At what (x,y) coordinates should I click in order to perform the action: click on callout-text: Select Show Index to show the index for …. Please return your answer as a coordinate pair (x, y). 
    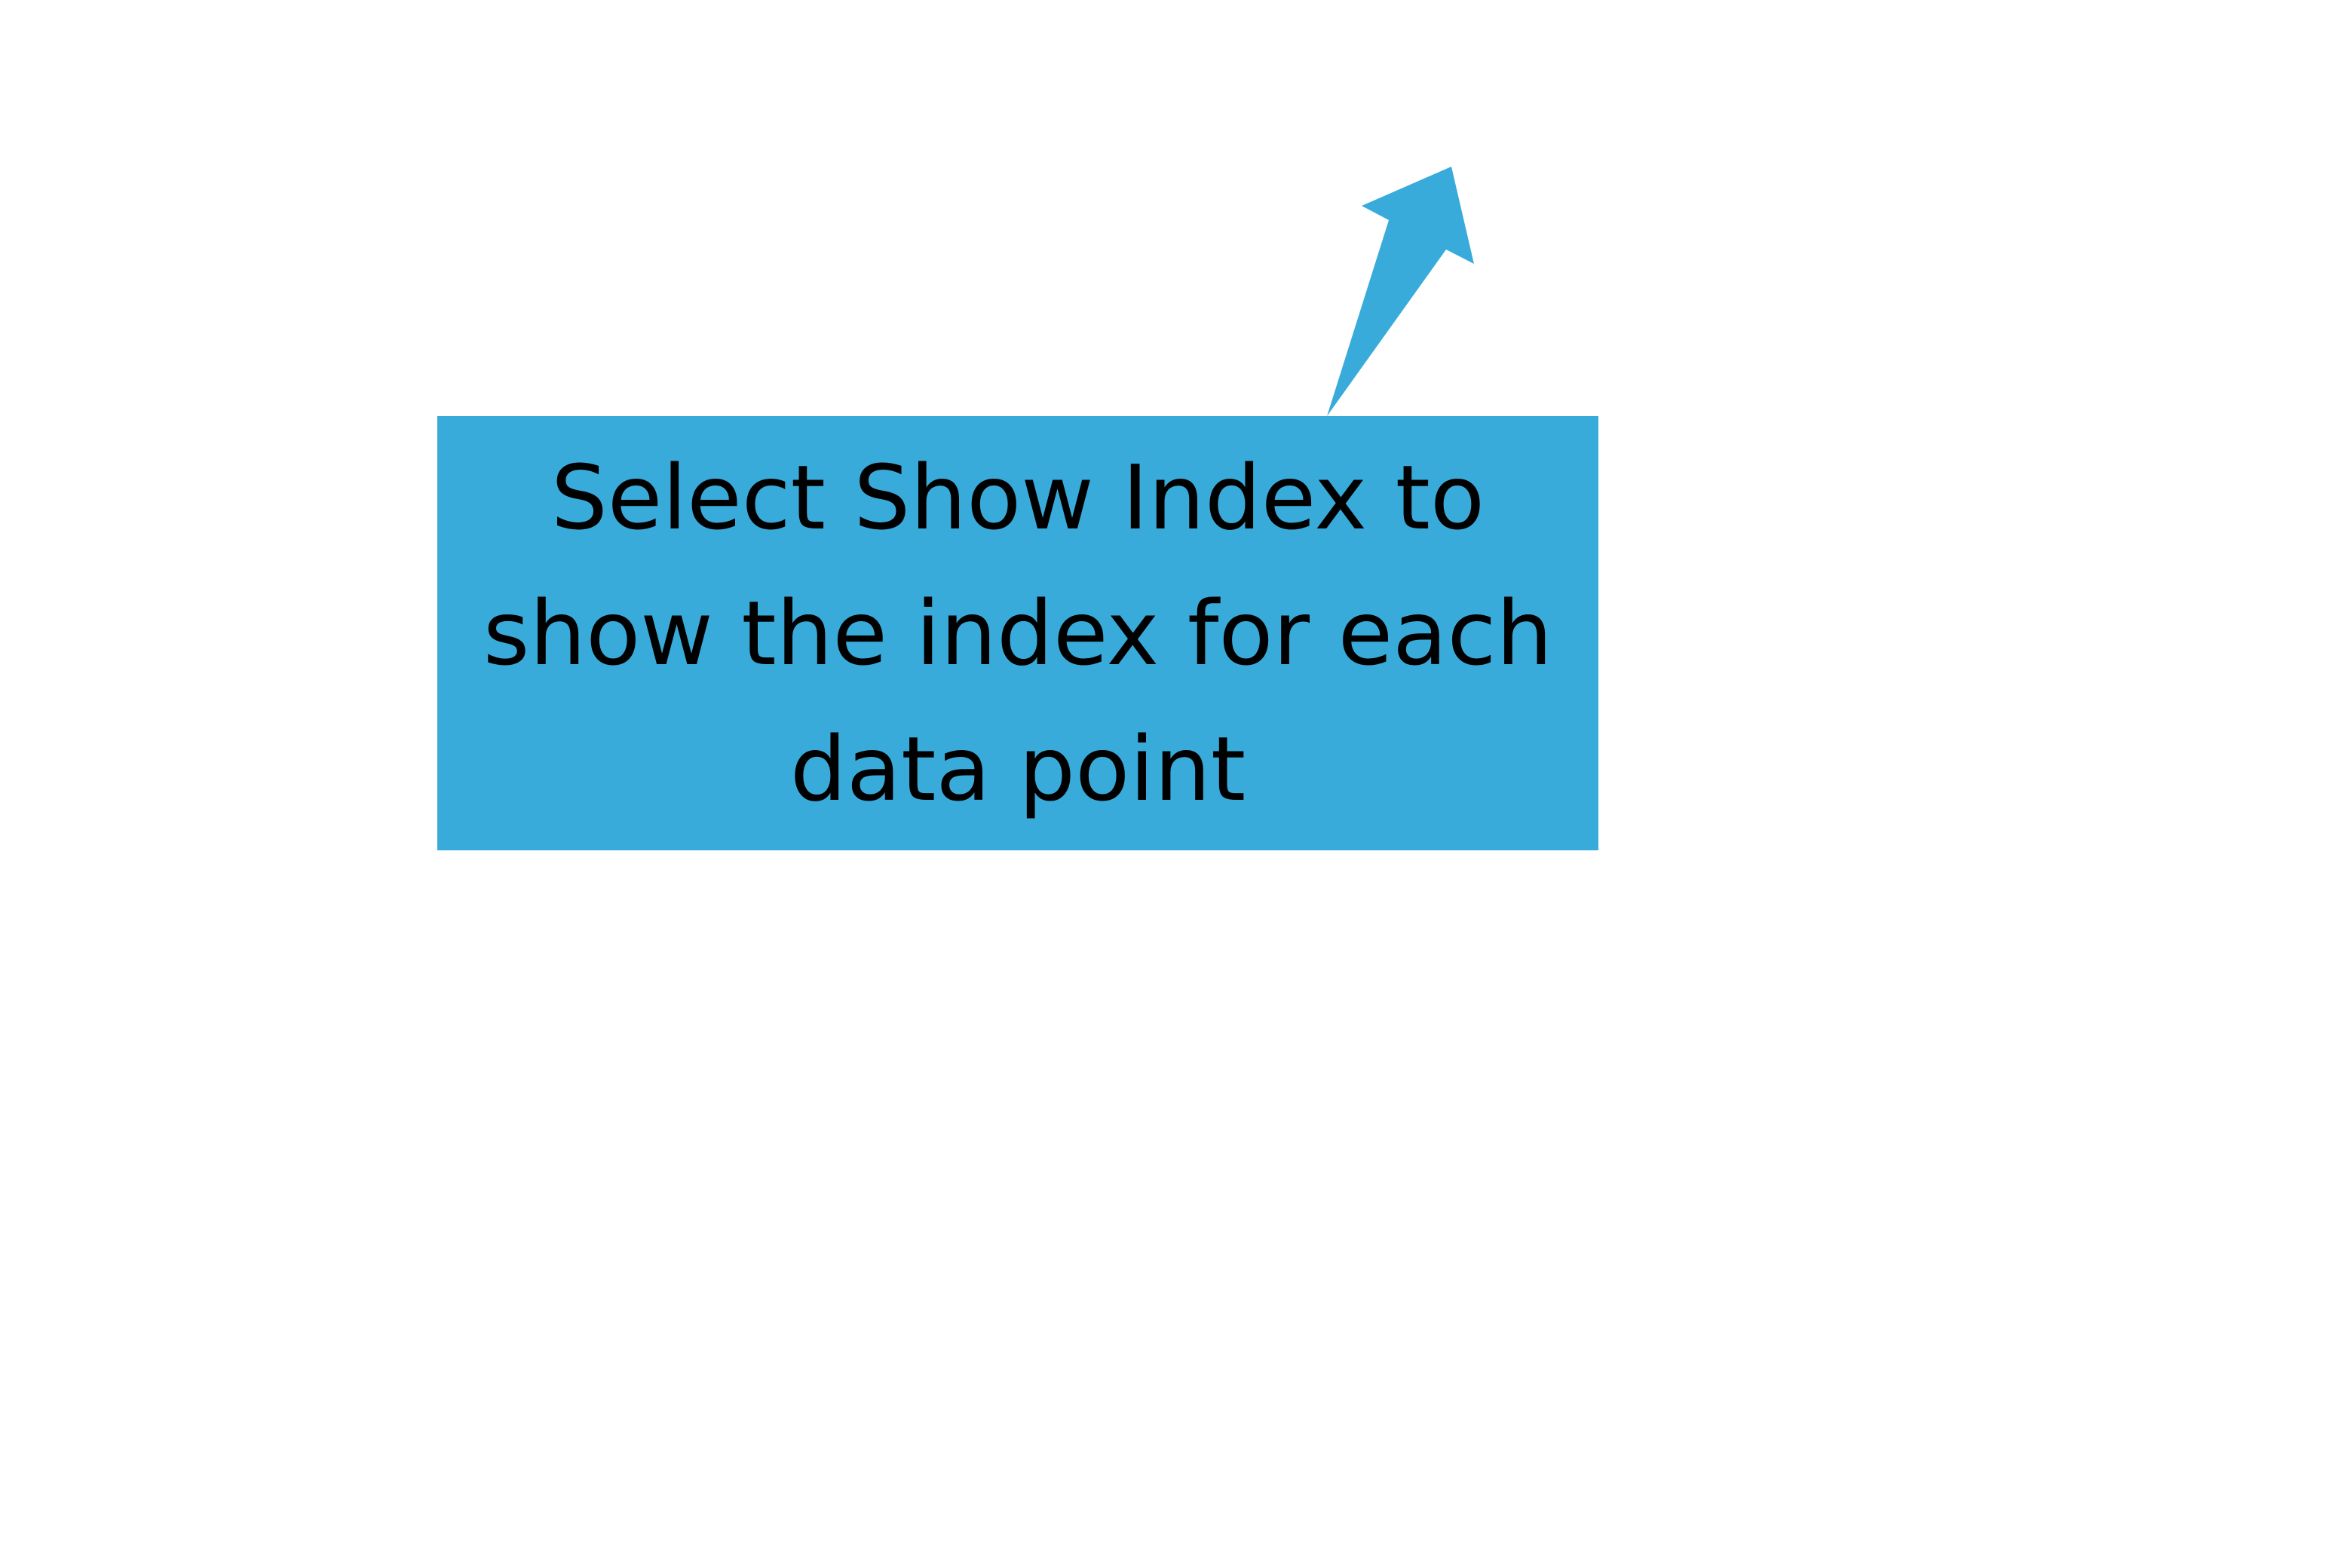
    Looking at the image, I should click on (1018, 633).